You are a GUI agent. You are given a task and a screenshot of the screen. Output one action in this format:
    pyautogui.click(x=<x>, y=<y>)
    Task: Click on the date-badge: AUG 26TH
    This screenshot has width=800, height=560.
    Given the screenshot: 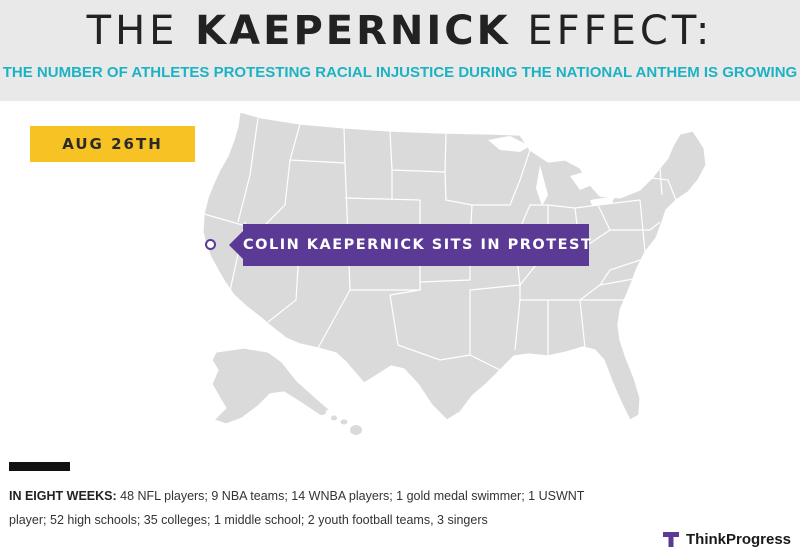 What is the action you would take?
    pyautogui.click(x=112, y=144)
    